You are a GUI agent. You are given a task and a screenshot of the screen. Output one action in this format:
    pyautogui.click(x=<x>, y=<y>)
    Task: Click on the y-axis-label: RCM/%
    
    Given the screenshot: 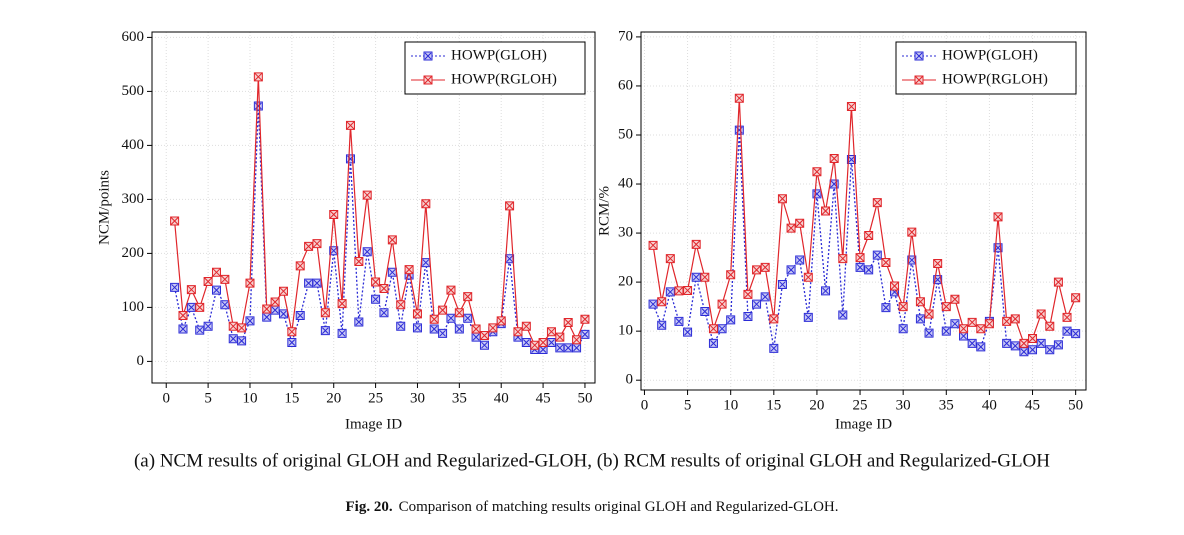 What is the action you would take?
    pyautogui.click(x=604, y=211)
    